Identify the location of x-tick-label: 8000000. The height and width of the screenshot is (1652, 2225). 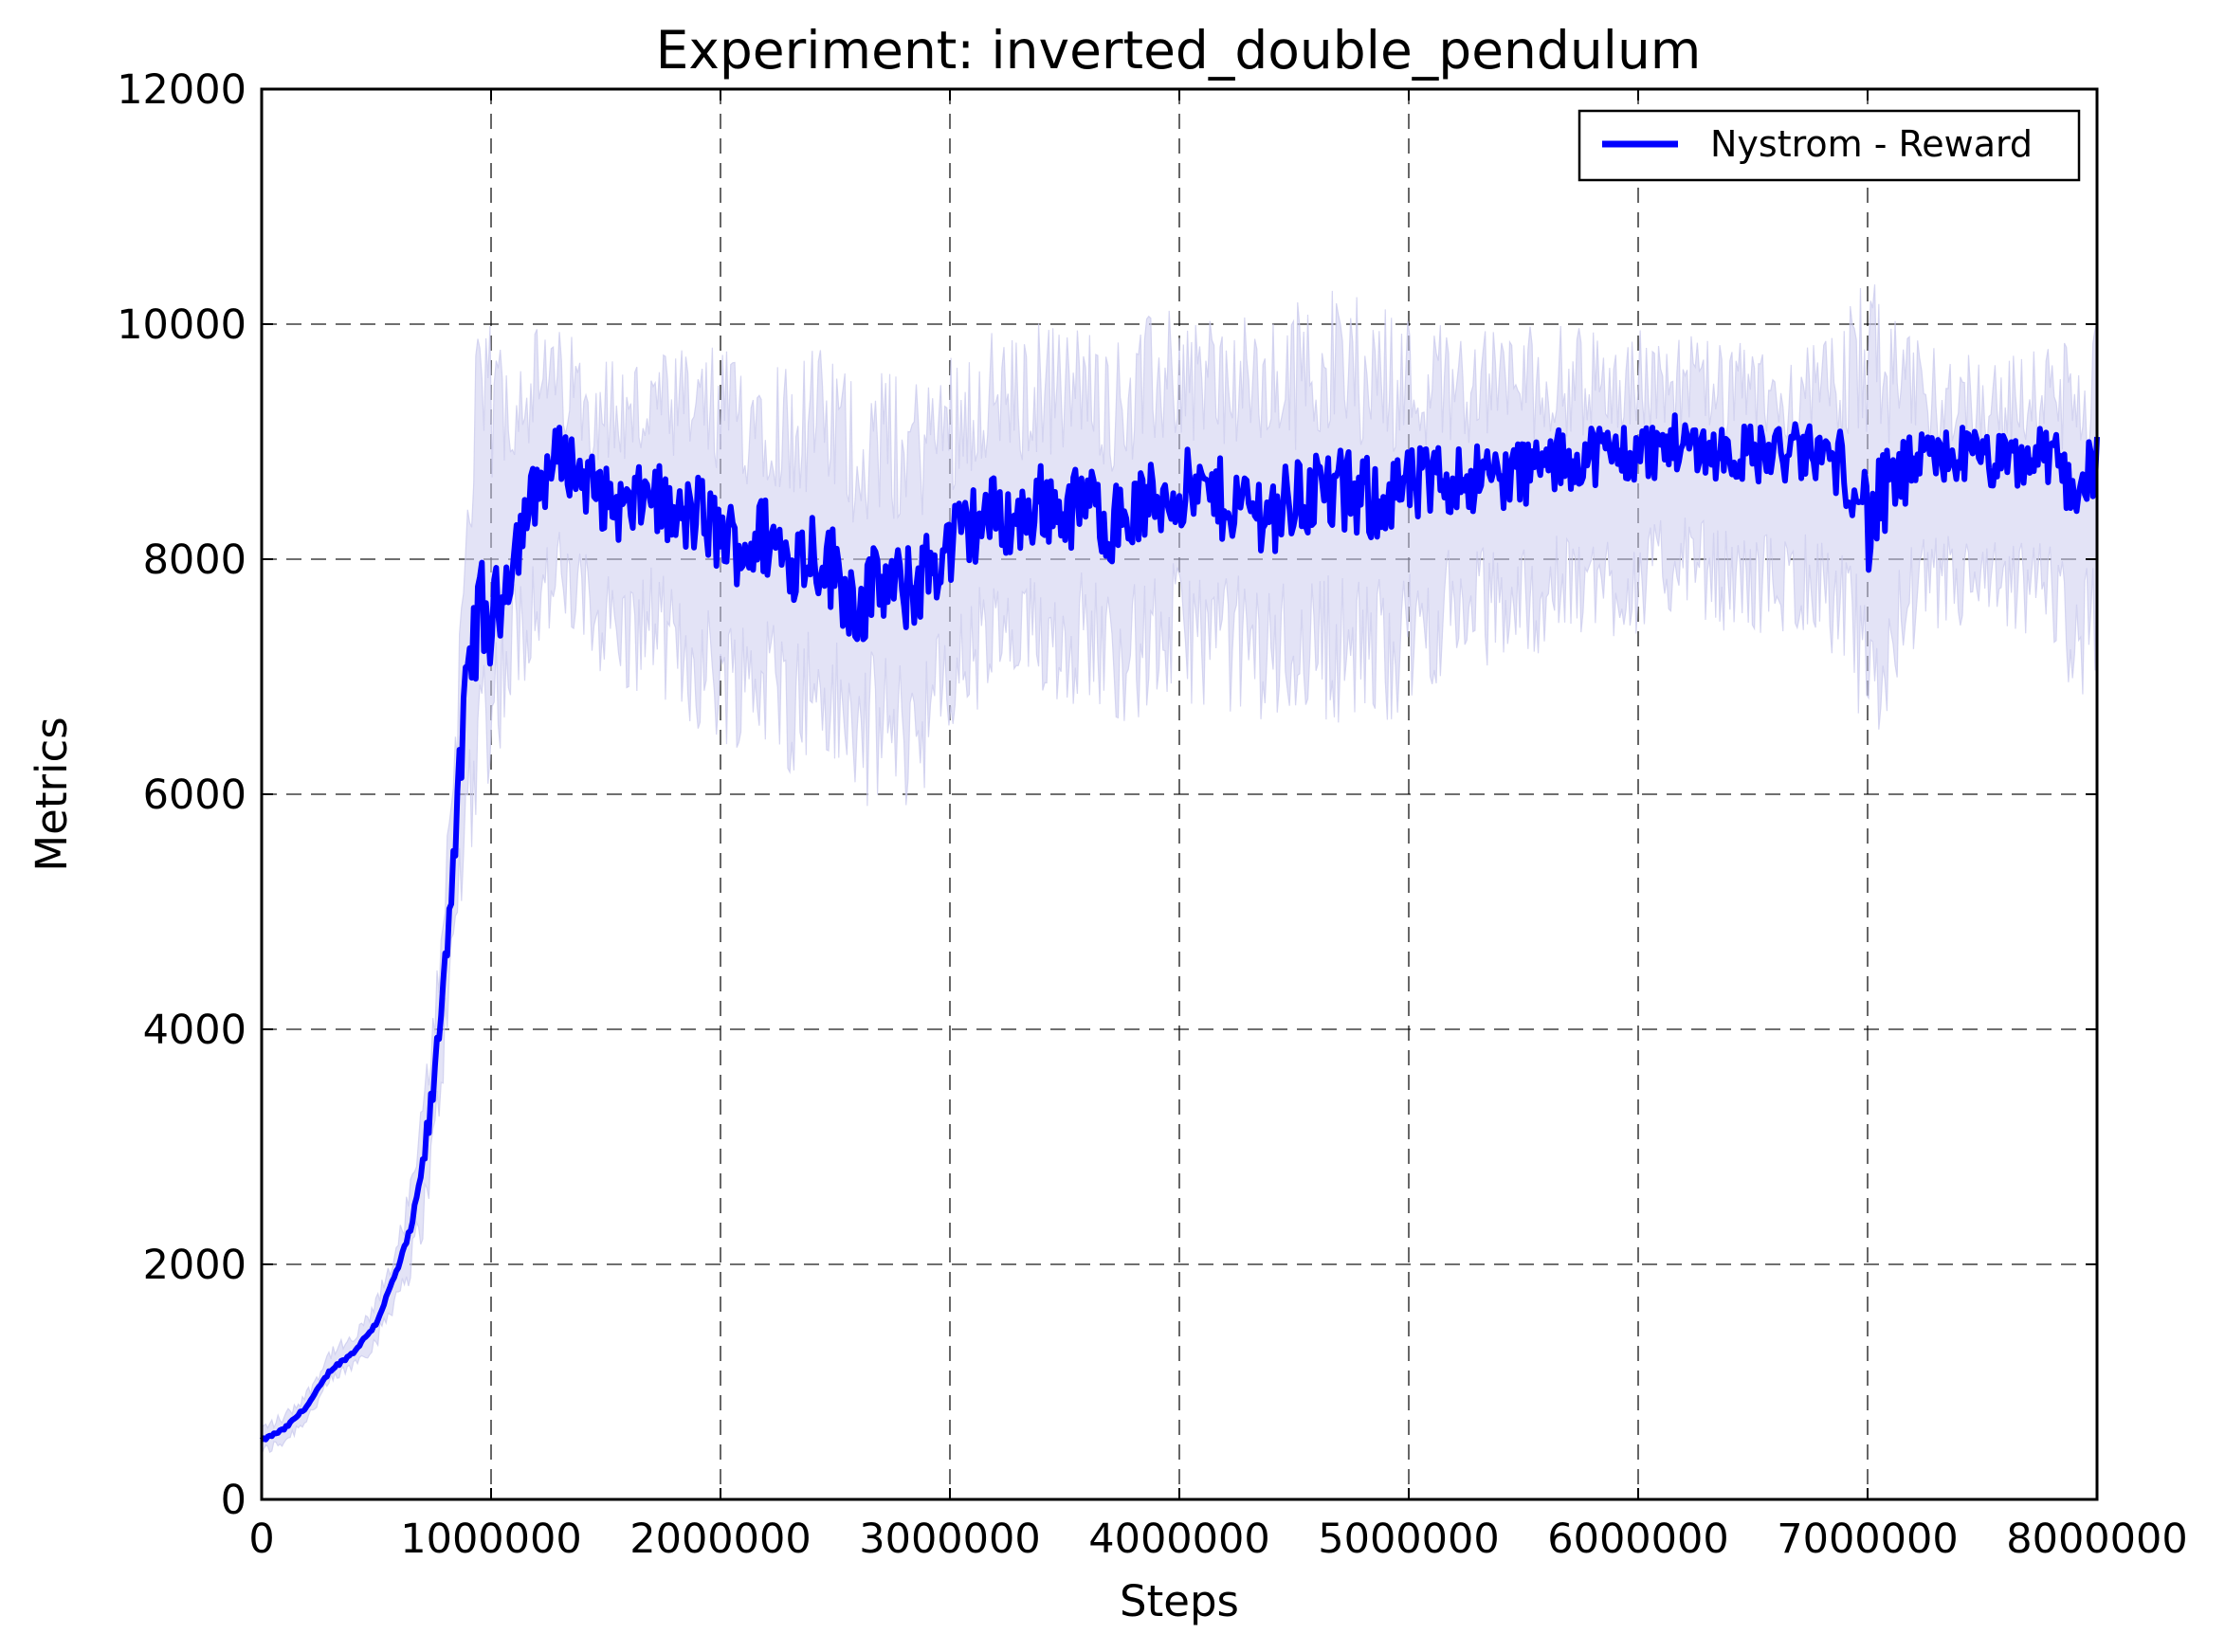
(2097, 1540).